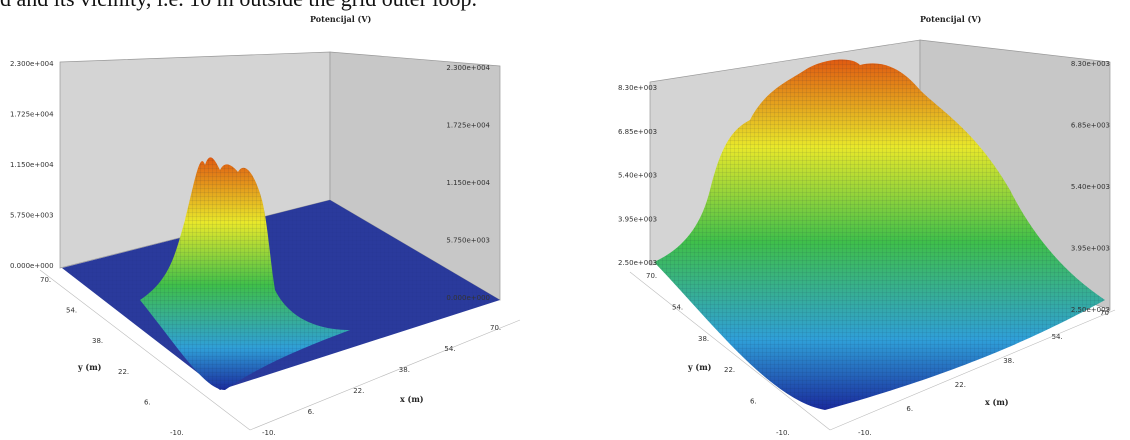 This screenshot has width=1130, height=440. What do you see at coordinates (468, 298) in the screenshot?
I see `z-tick-right: 0.000e+000` at bounding box center [468, 298].